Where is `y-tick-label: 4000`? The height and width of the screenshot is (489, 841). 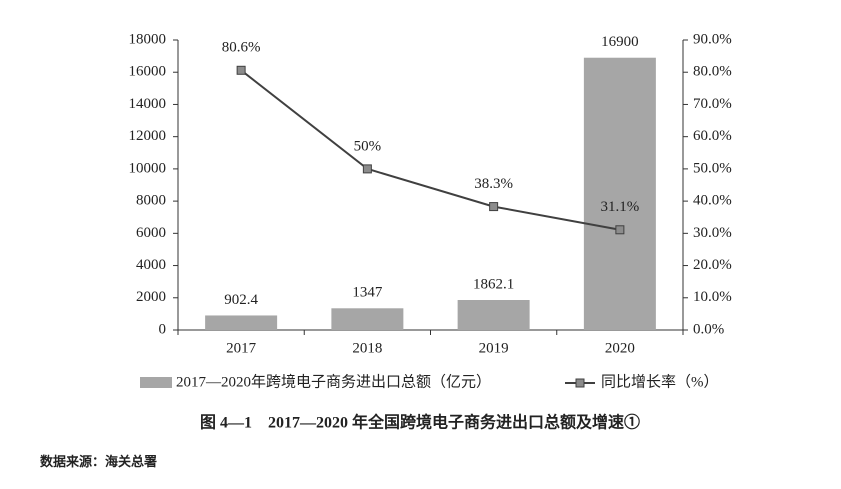 y-tick-label: 4000 is located at coordinates (151, 265).